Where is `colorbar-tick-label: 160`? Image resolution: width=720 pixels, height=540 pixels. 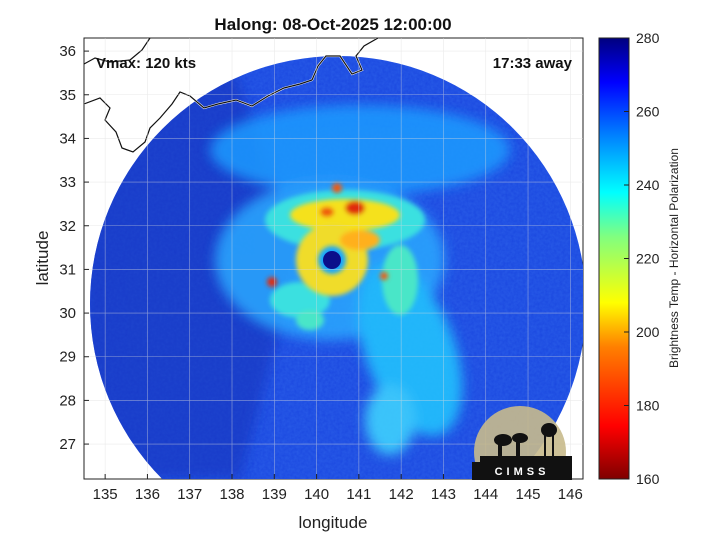 colorbar-tick-label: 160 is located at coordinates (648, 479).